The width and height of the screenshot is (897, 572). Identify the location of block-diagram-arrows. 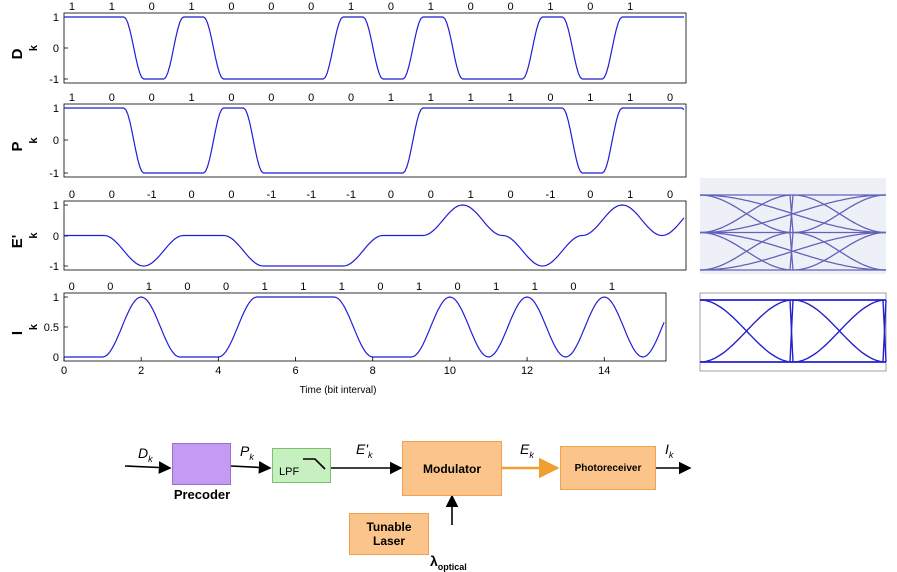
(408, 491).